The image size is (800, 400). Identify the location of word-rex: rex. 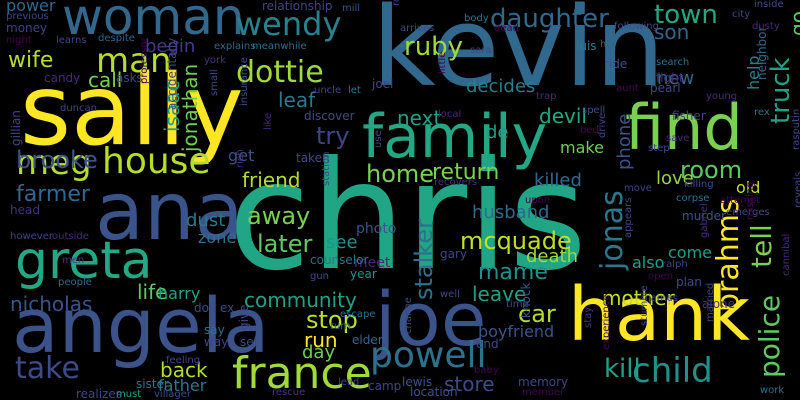
(762, 112).